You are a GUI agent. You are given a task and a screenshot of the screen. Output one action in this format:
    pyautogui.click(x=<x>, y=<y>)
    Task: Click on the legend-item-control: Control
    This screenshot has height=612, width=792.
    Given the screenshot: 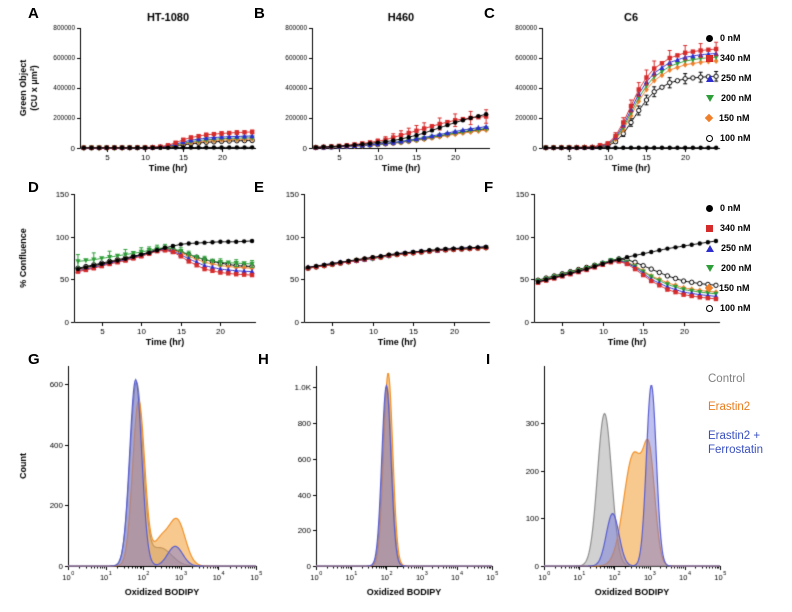 What is the action you would take?
    pyautogui.click(x=727, y=379)
    